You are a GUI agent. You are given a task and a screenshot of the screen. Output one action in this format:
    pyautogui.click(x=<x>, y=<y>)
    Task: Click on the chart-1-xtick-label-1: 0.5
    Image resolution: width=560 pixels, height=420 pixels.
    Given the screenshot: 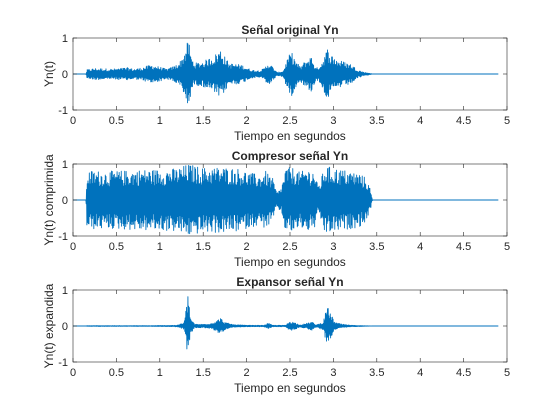 What is the action you would take?
    pyautogui.click(x=116, y=247)
    